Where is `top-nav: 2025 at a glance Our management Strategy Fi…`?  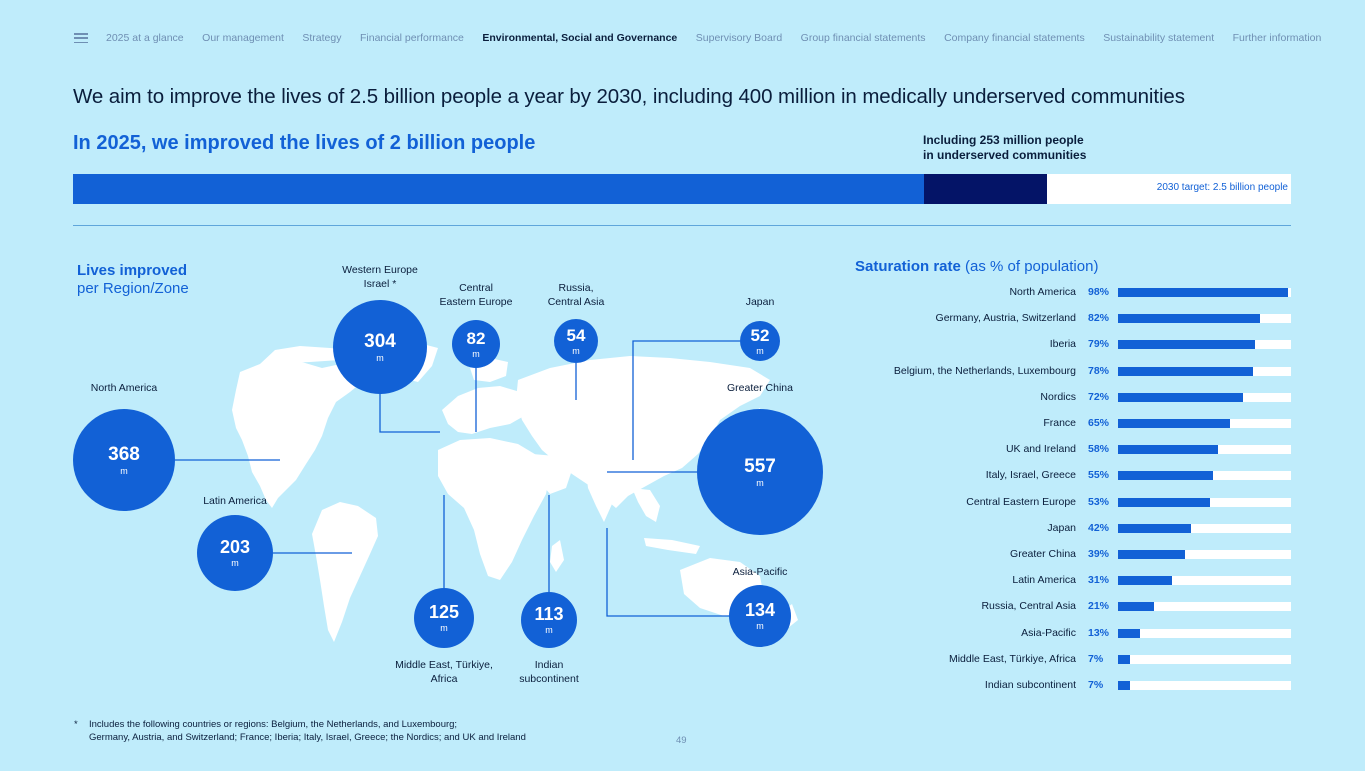 top-nav: 2025 at a glance Our management Strategy Fi… is located at coordinates (707, 38).